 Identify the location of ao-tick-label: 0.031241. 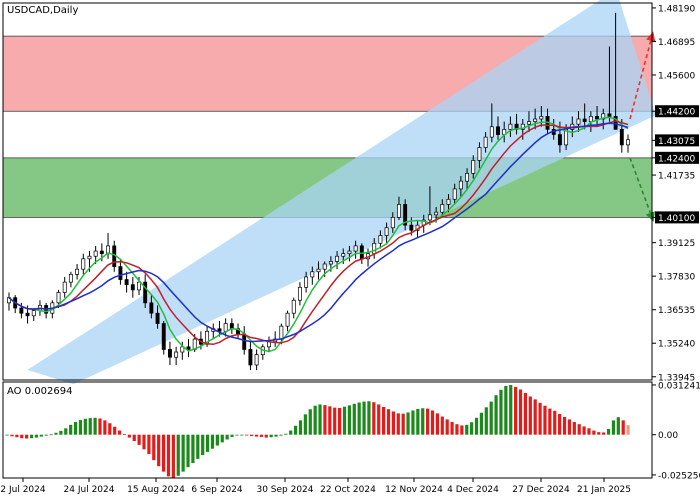
(679, 386).